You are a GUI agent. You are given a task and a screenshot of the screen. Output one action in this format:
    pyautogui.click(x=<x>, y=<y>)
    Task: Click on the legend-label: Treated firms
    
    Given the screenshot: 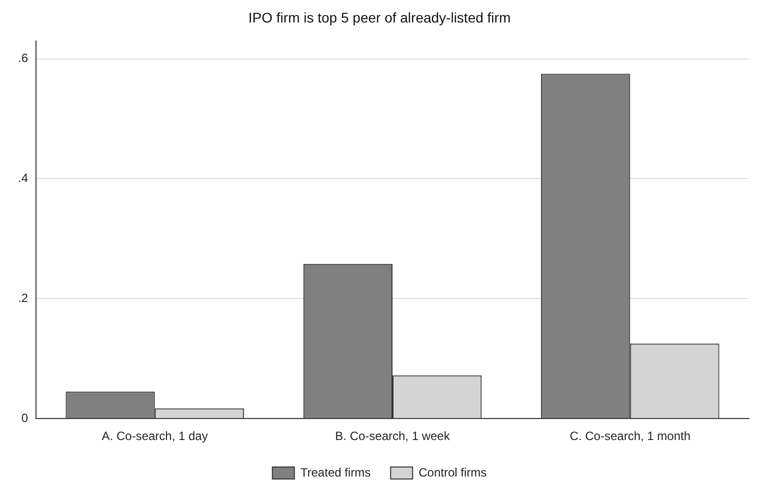 What is the action you would take?
    pyautogui.click(x=335, y=472)
    